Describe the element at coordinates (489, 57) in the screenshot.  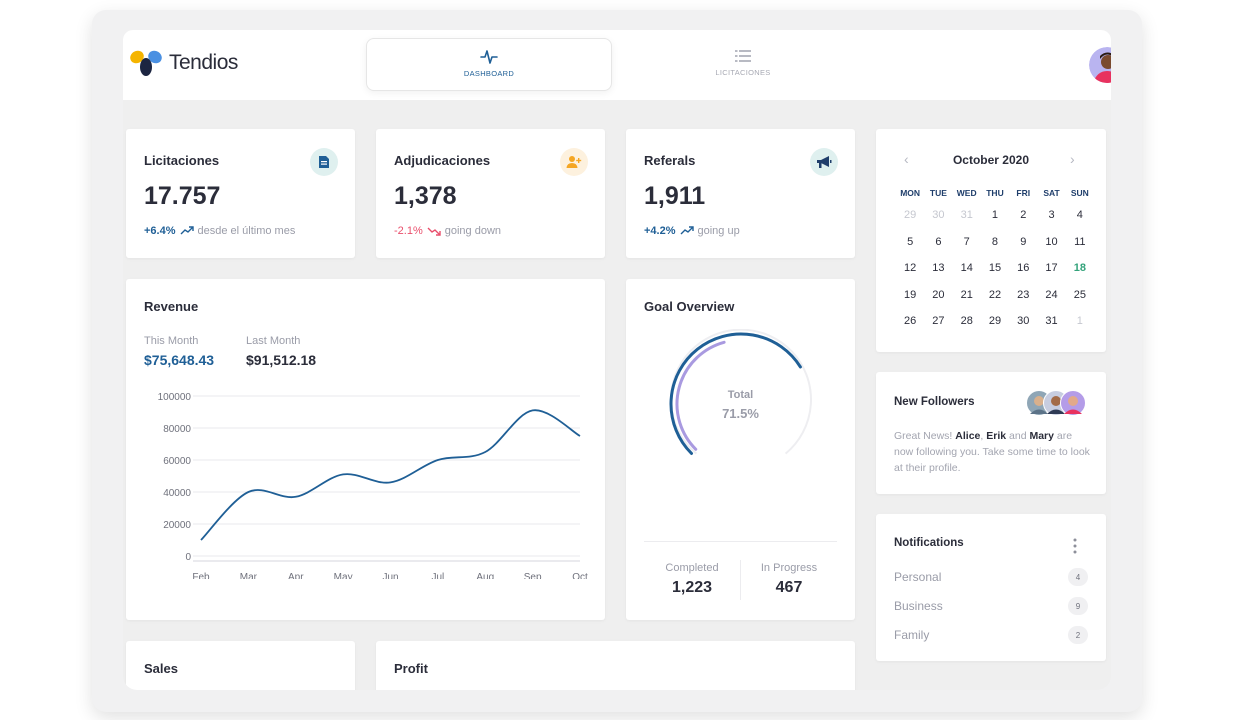
I see `activity-icon` at that location.